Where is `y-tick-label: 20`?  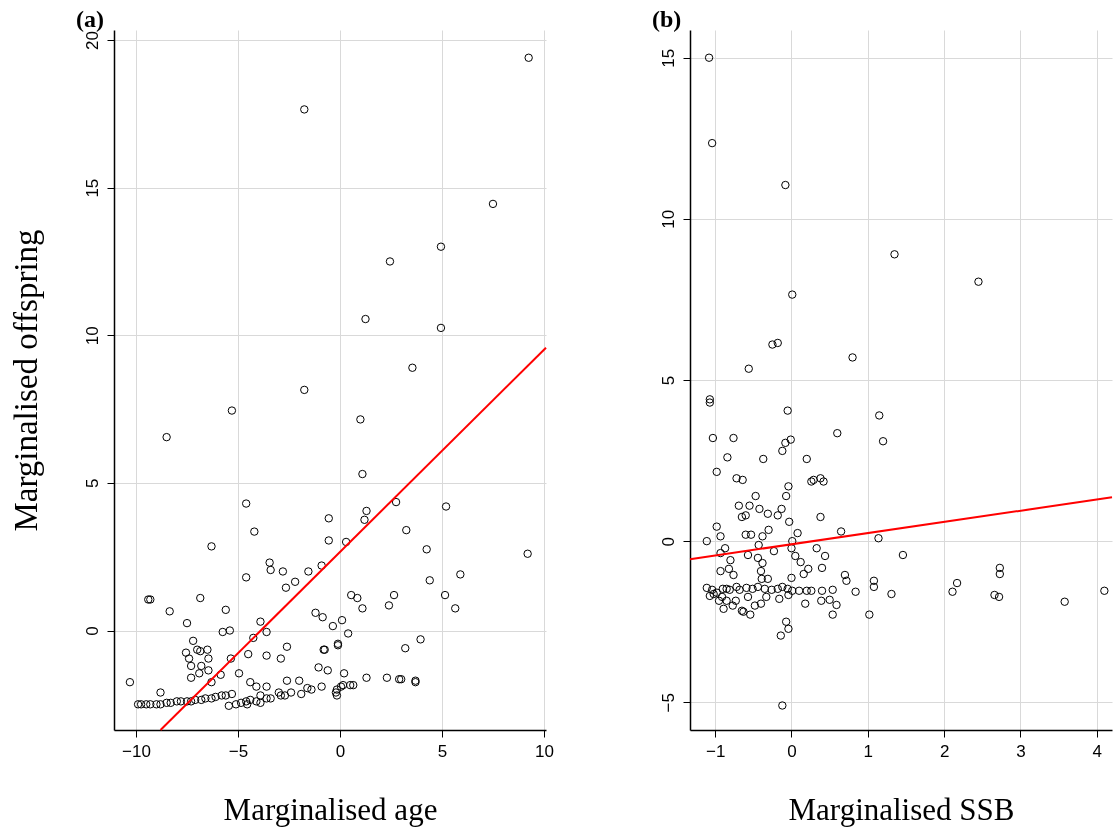 y-tick-label: 20 is located at coordinates (92, 40).